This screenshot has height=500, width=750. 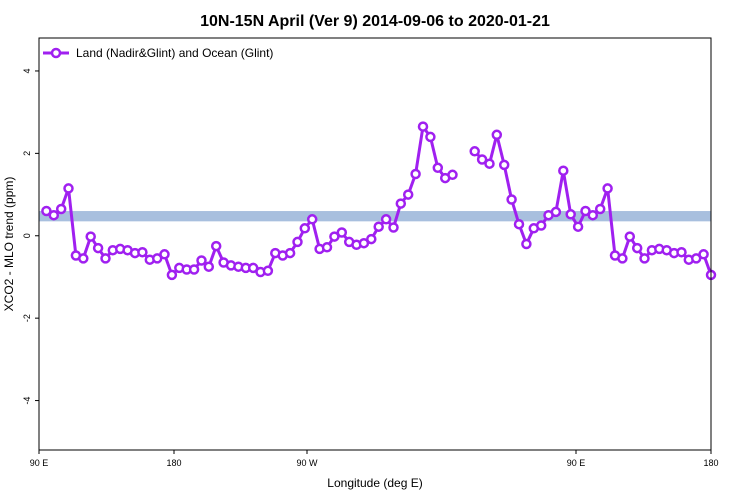 I want to click on reference-band, so click(x=375, y=216).